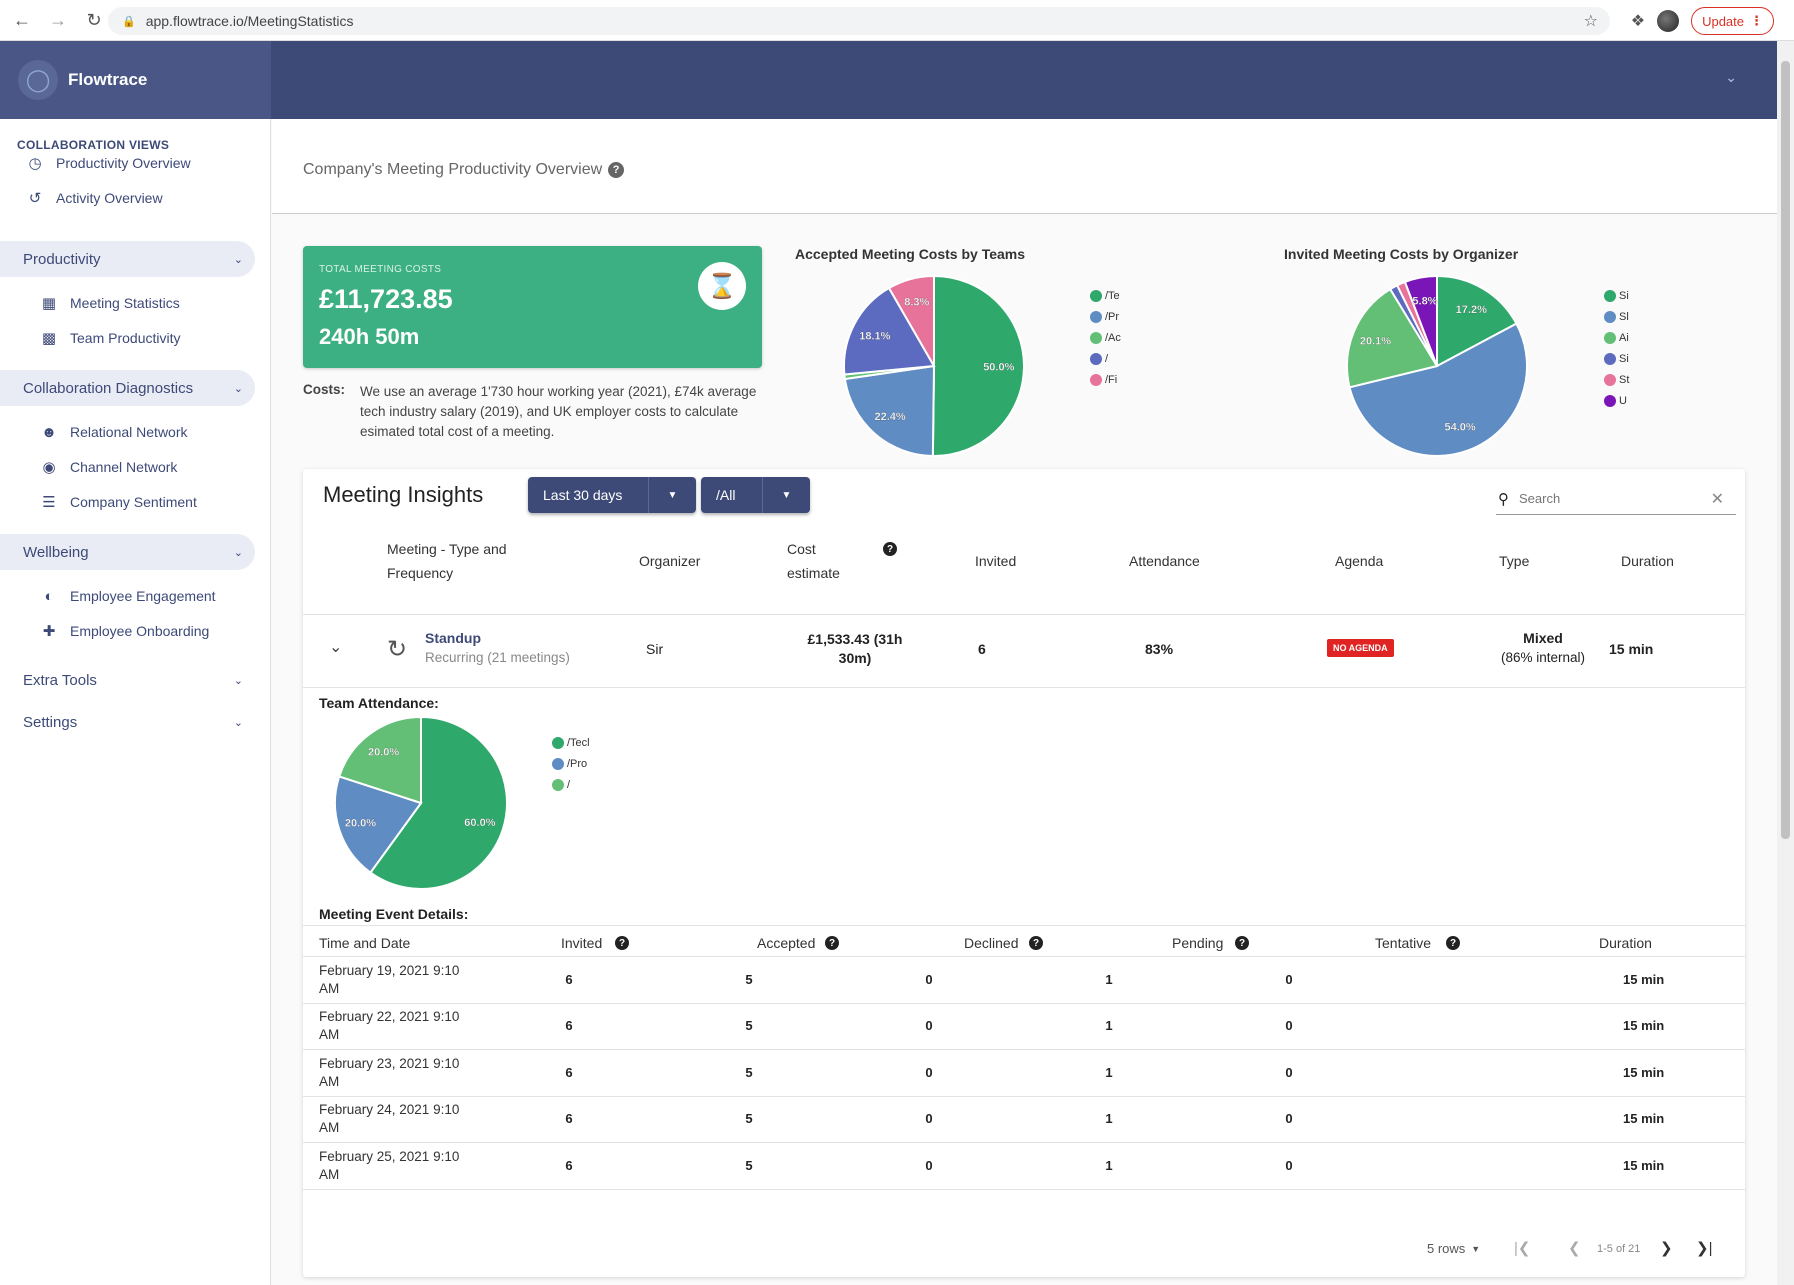  Describe the element at coordinates (365, 943) in the screenshot. I see `event-header-date: Time and Date` at that location.